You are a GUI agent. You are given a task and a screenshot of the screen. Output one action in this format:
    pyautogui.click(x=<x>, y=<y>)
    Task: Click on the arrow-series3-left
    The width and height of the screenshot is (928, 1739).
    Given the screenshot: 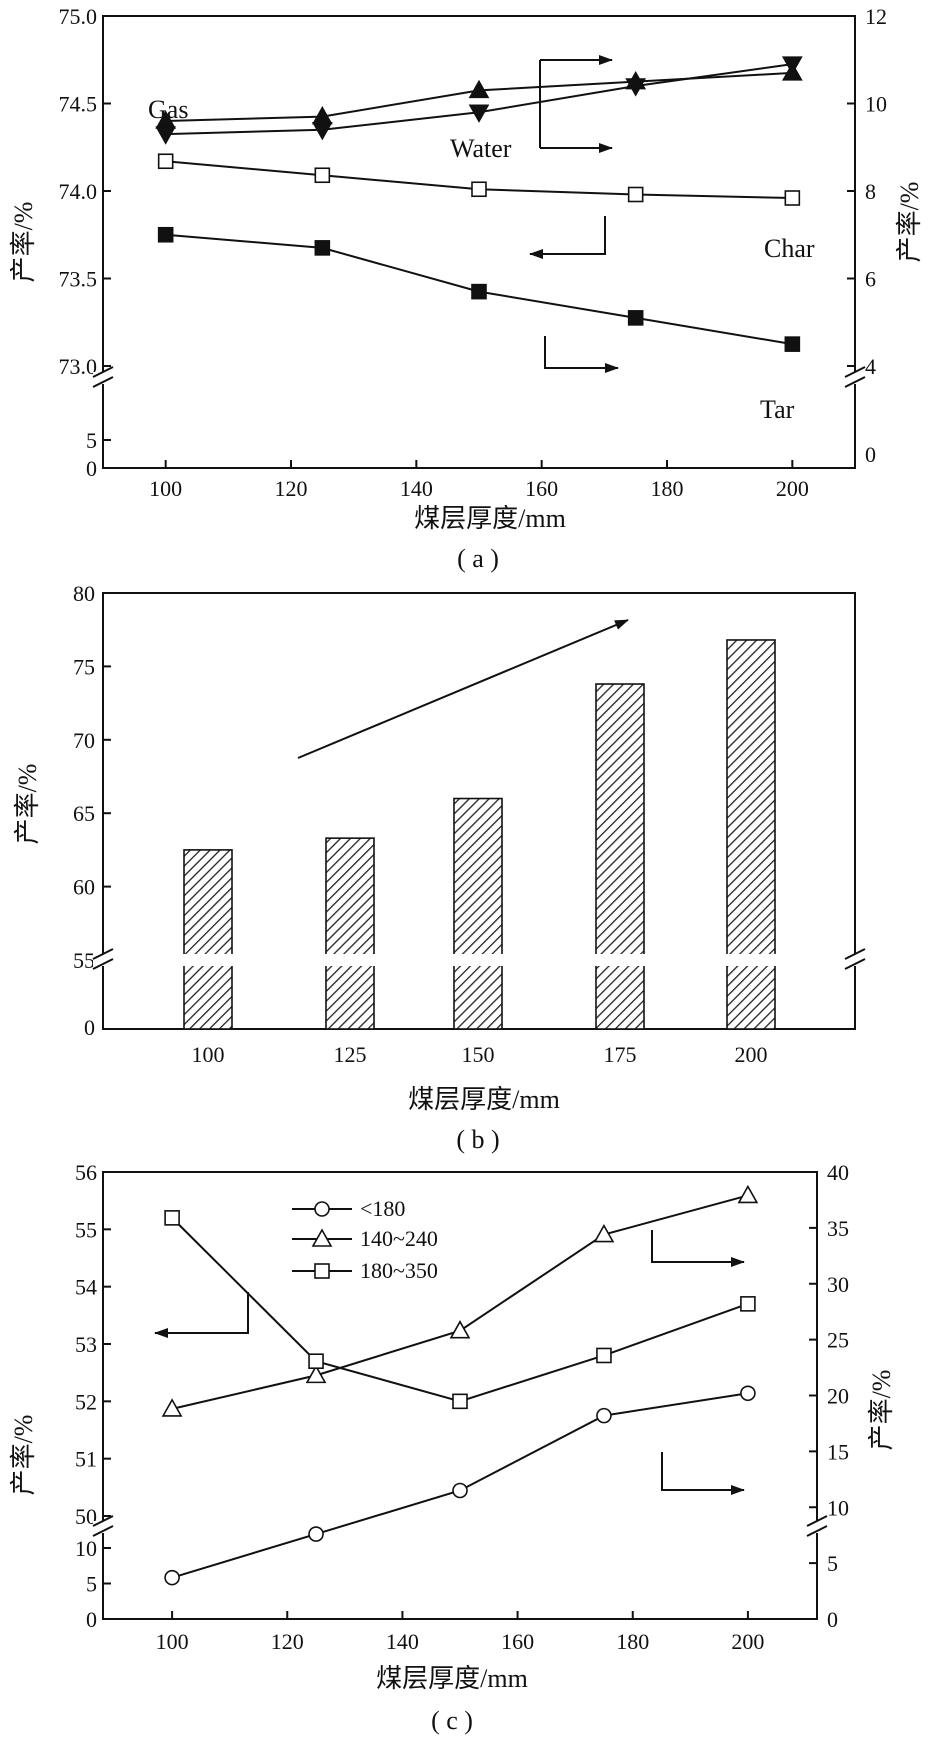 What is the action you would take?
    pyautogui.click(x=201, y=1315)
    